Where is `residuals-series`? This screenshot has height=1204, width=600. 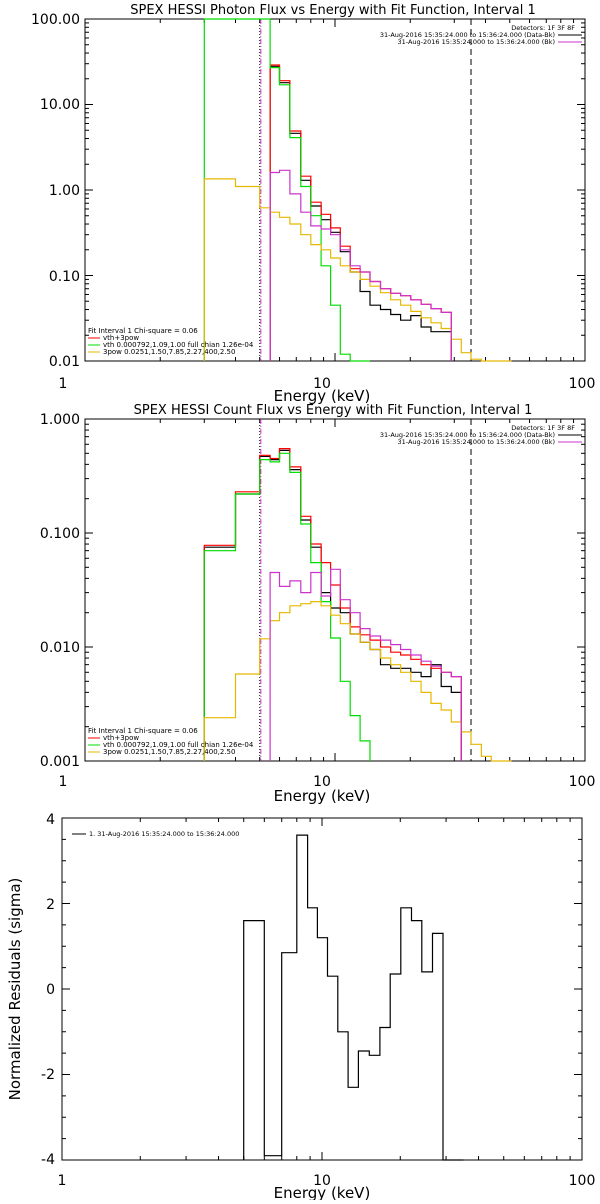
residuals-series is located at coordinates (353, 997).